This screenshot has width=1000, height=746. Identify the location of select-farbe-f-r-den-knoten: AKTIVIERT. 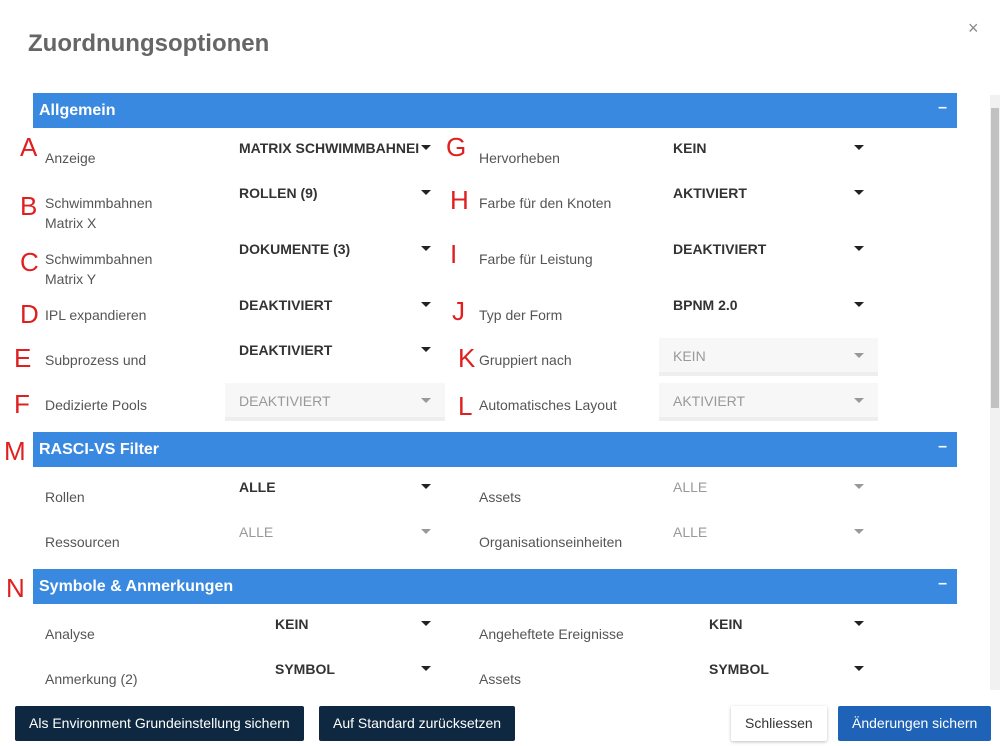
(768, 200).